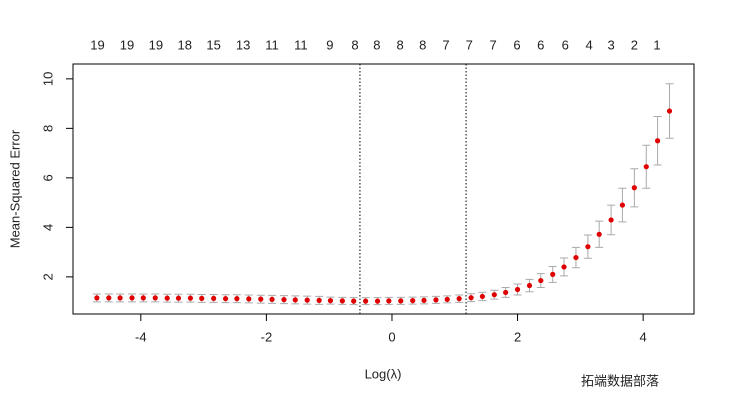 This screenshot has height=406, width=732. What do you see at coordinates (383, 373) in the screenshot?
I see `x-axis-label: Log(λ)` at bounding box center [383, 373].